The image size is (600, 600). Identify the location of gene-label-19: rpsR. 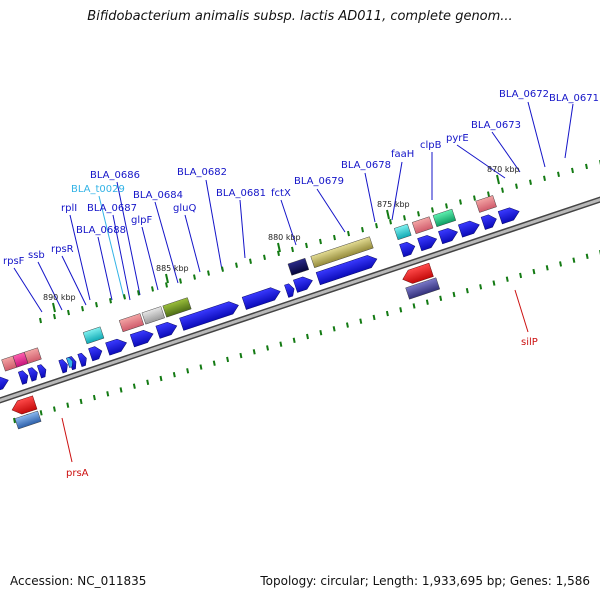
(62, 249).